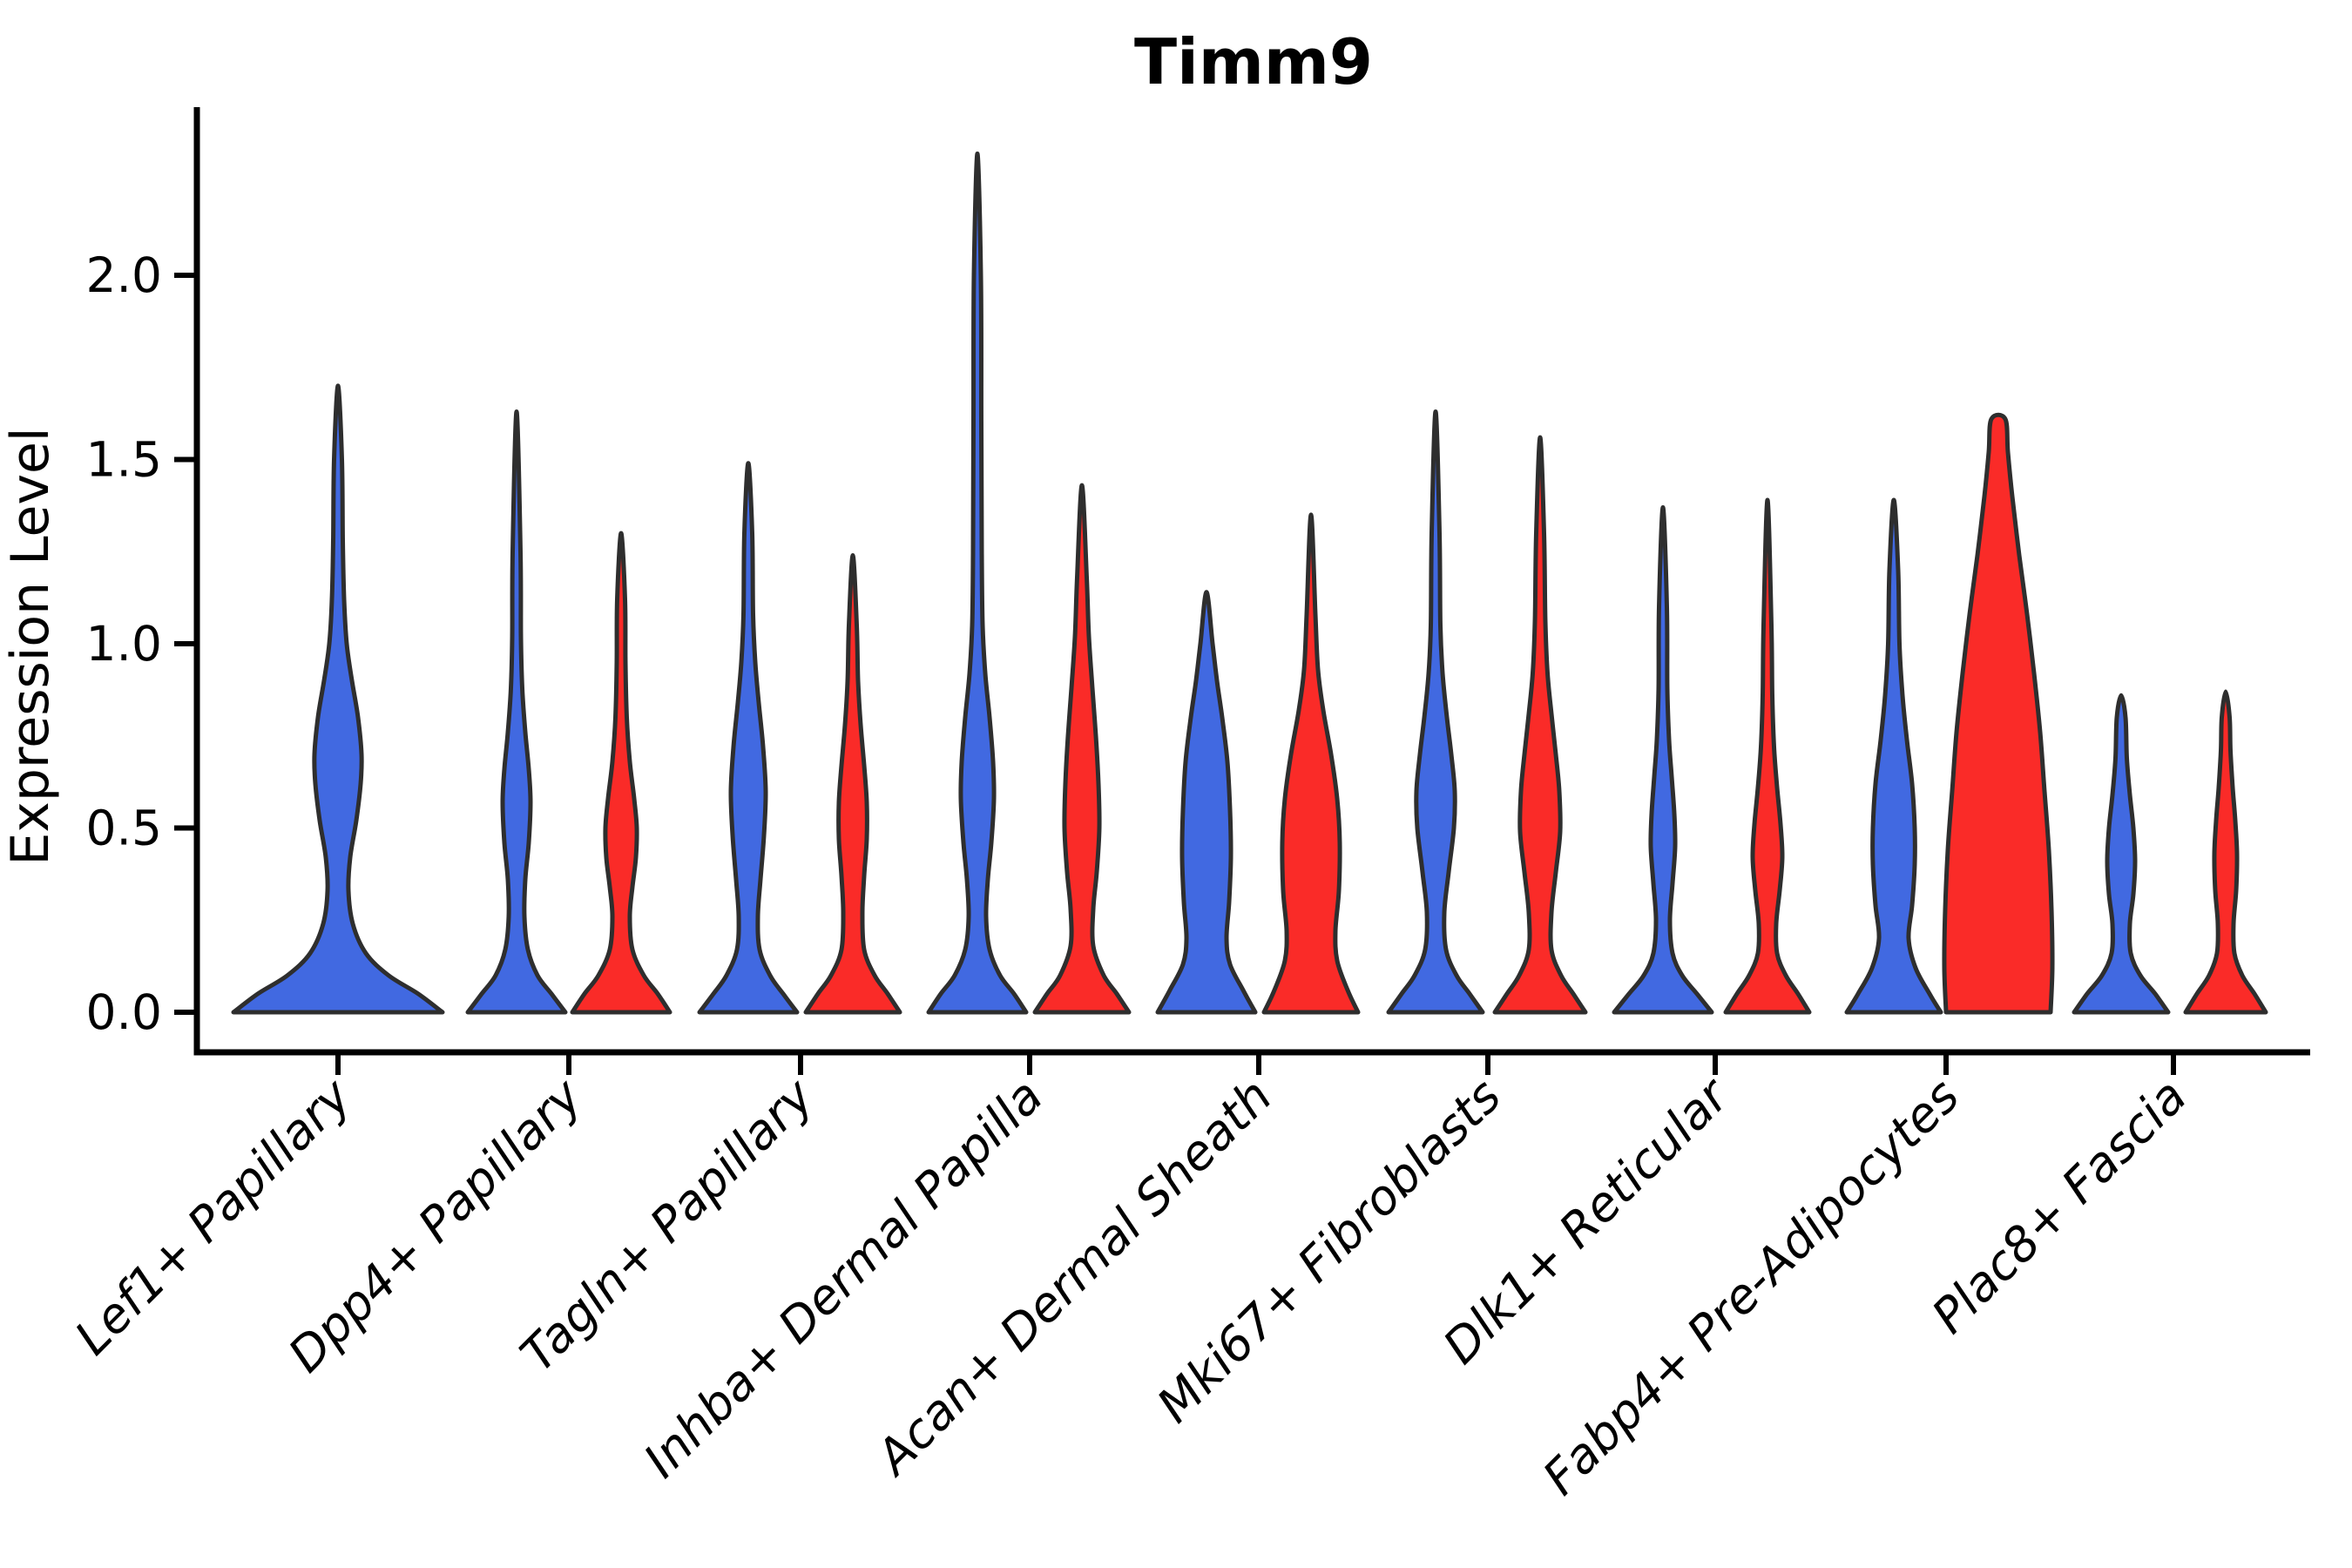  Describe the element at coordinates (977, 583) in the screenshot. I see `violin-inhba-dermal-papilla-blue` at that location.